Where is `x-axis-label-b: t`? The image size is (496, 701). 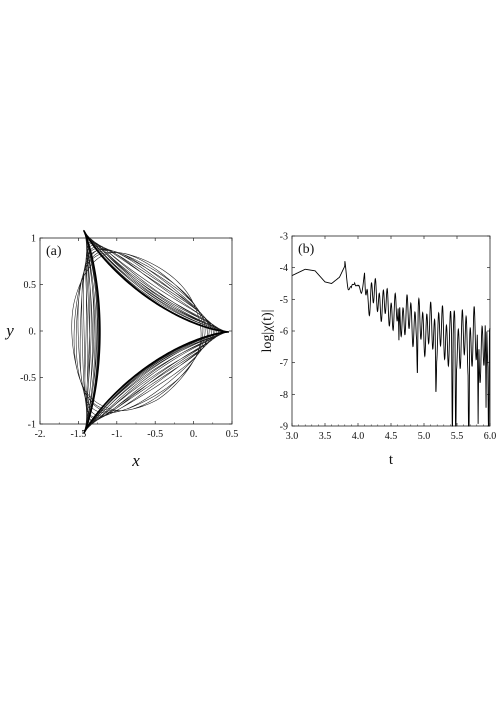 x-axis-label-b: t is located at coordinates (391, 460).